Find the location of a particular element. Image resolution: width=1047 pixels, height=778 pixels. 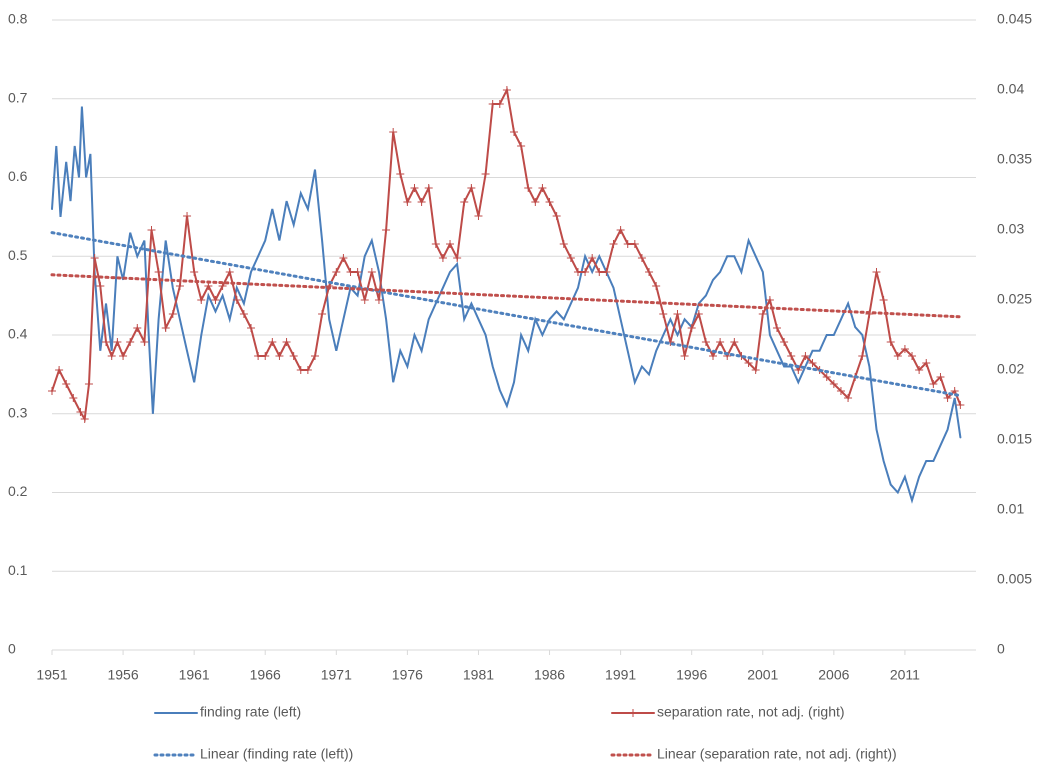

trend-line is located at coordinates (506, 296).